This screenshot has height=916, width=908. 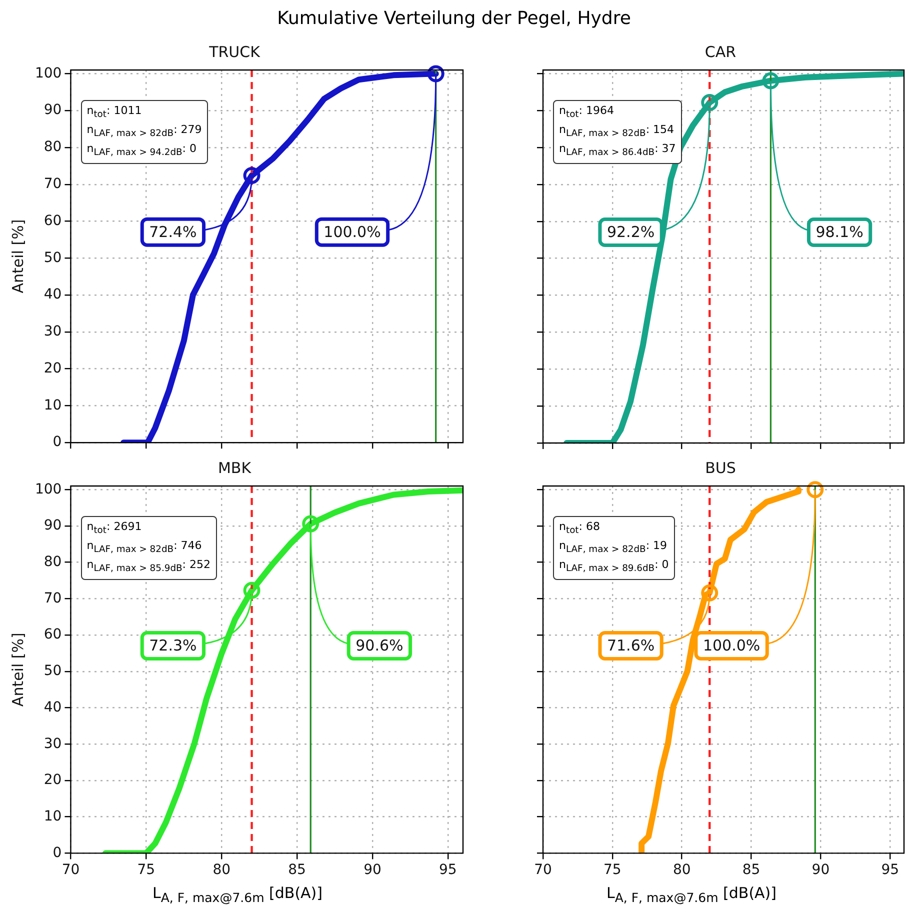 I want to click on annotation: n$_{LAF, max > 89.6dB}$: 0, so click(x=614, y=567).